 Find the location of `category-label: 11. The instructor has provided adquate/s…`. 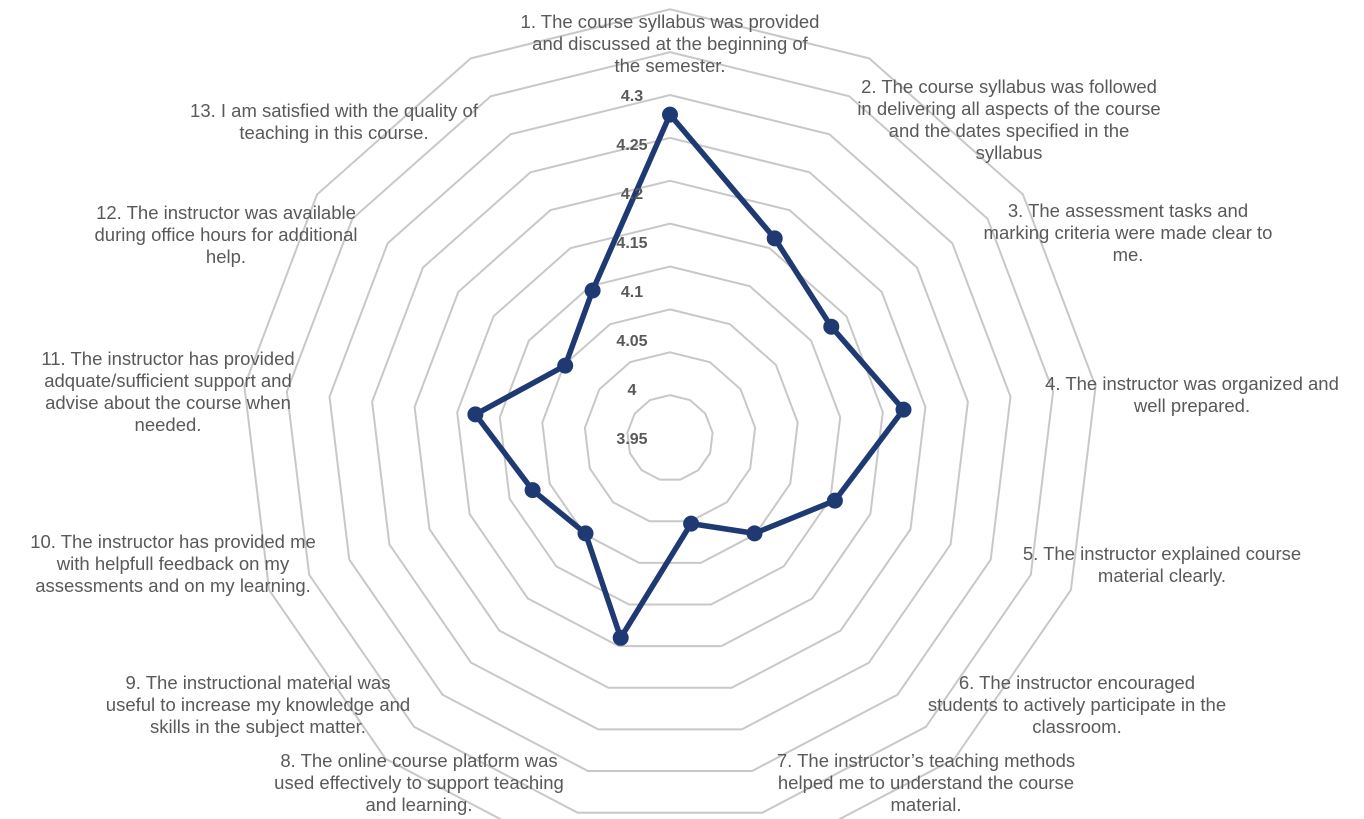

category-label: 11. The instructor has provided adquate/s… is located at coordinates (167, 392).